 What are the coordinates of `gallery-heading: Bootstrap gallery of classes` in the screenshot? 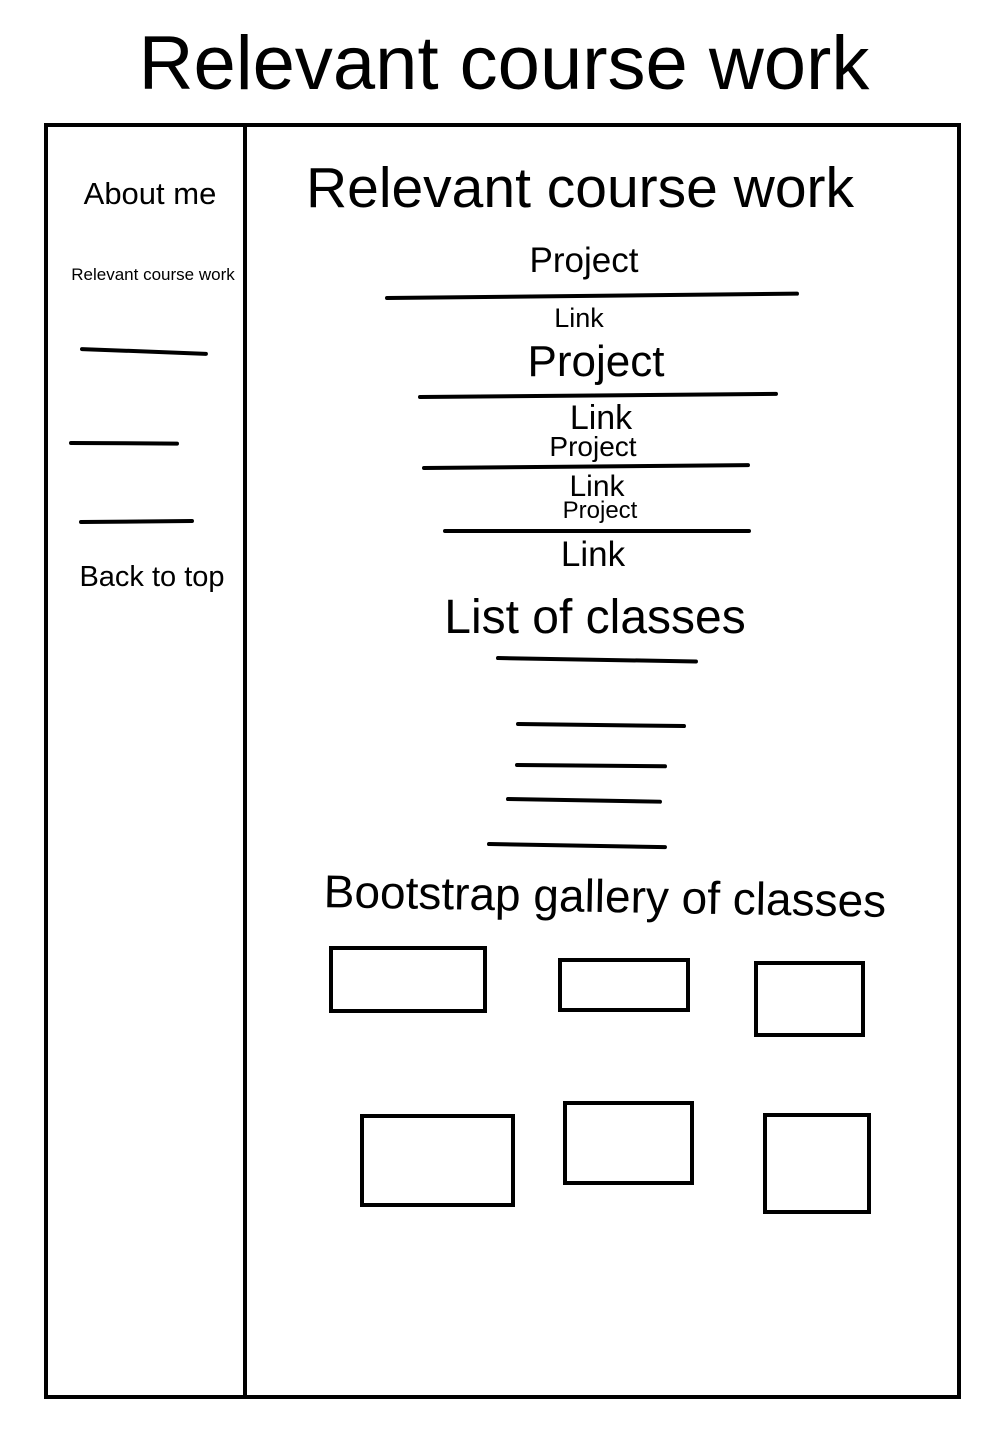 It's located at (605, 896).